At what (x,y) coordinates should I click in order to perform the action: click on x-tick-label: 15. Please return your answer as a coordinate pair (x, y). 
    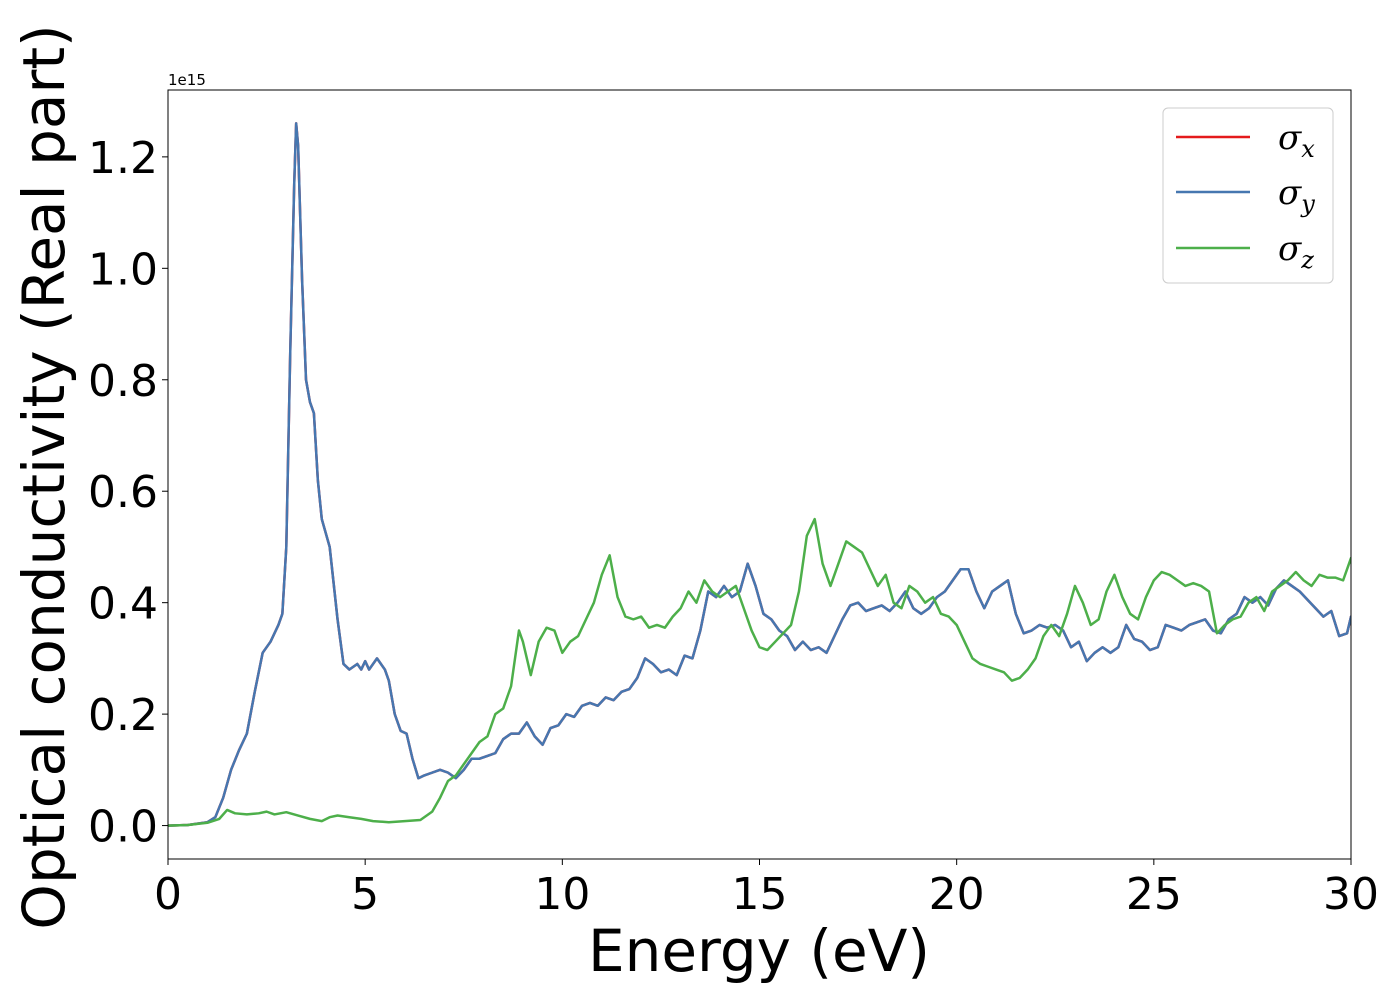
    Looking at the image, I should click on (760, 894).